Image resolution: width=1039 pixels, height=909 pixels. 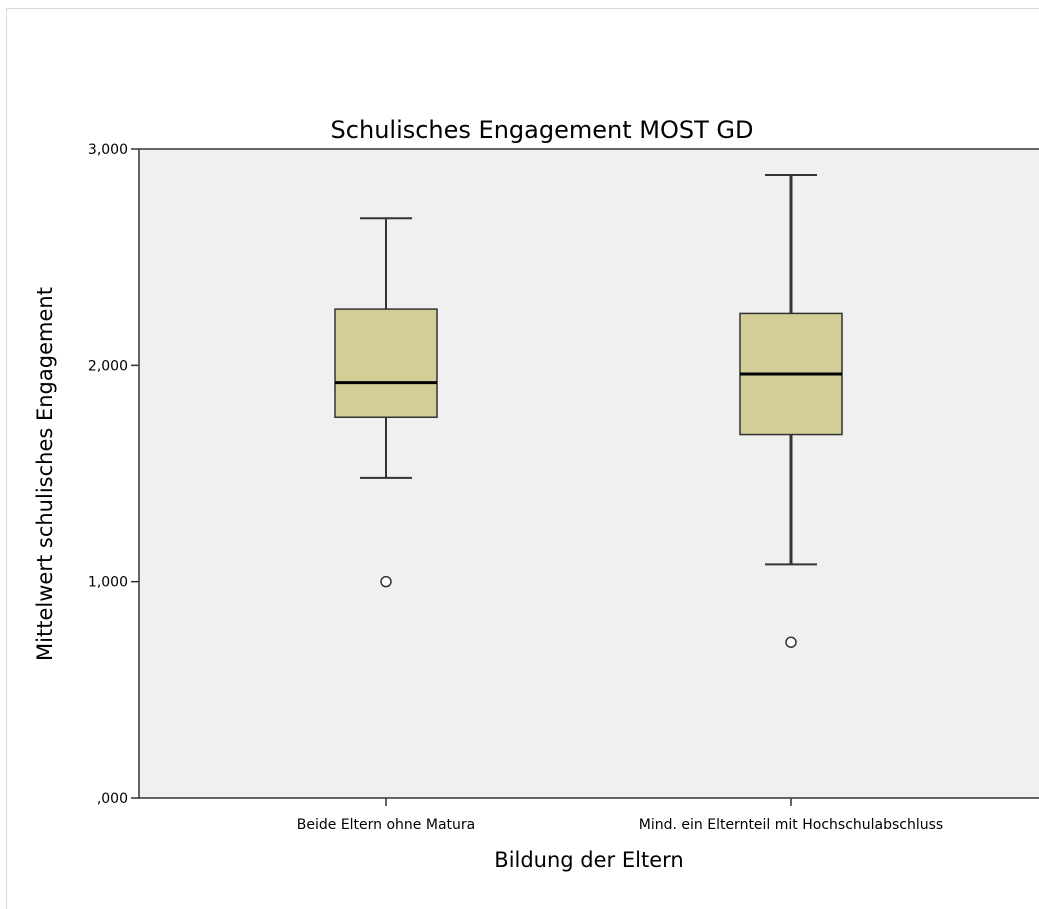 What do you see at coordinates (45, 474) in the screenshot?
I see `y-axis-label: Mittelwert schulisches Engagement` at bounding box center [45, 474].